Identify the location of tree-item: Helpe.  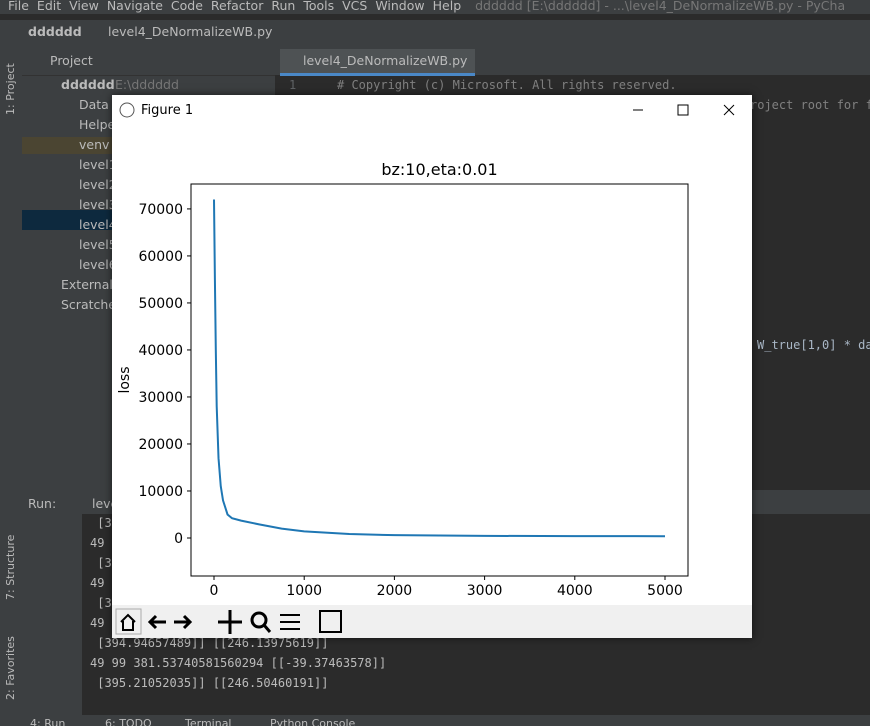
(97, 124).